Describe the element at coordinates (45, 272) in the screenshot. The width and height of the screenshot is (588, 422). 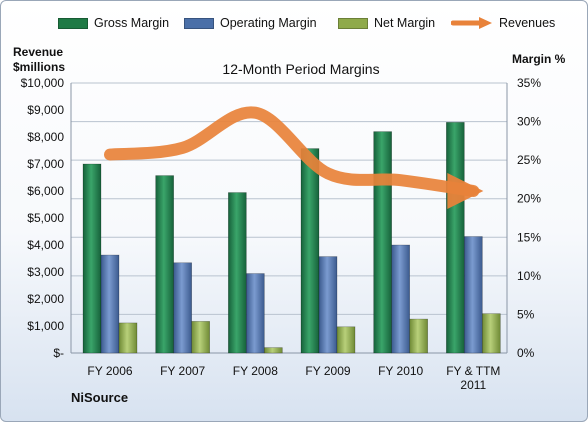
I see `left-tick-label: $3,000` at that location.